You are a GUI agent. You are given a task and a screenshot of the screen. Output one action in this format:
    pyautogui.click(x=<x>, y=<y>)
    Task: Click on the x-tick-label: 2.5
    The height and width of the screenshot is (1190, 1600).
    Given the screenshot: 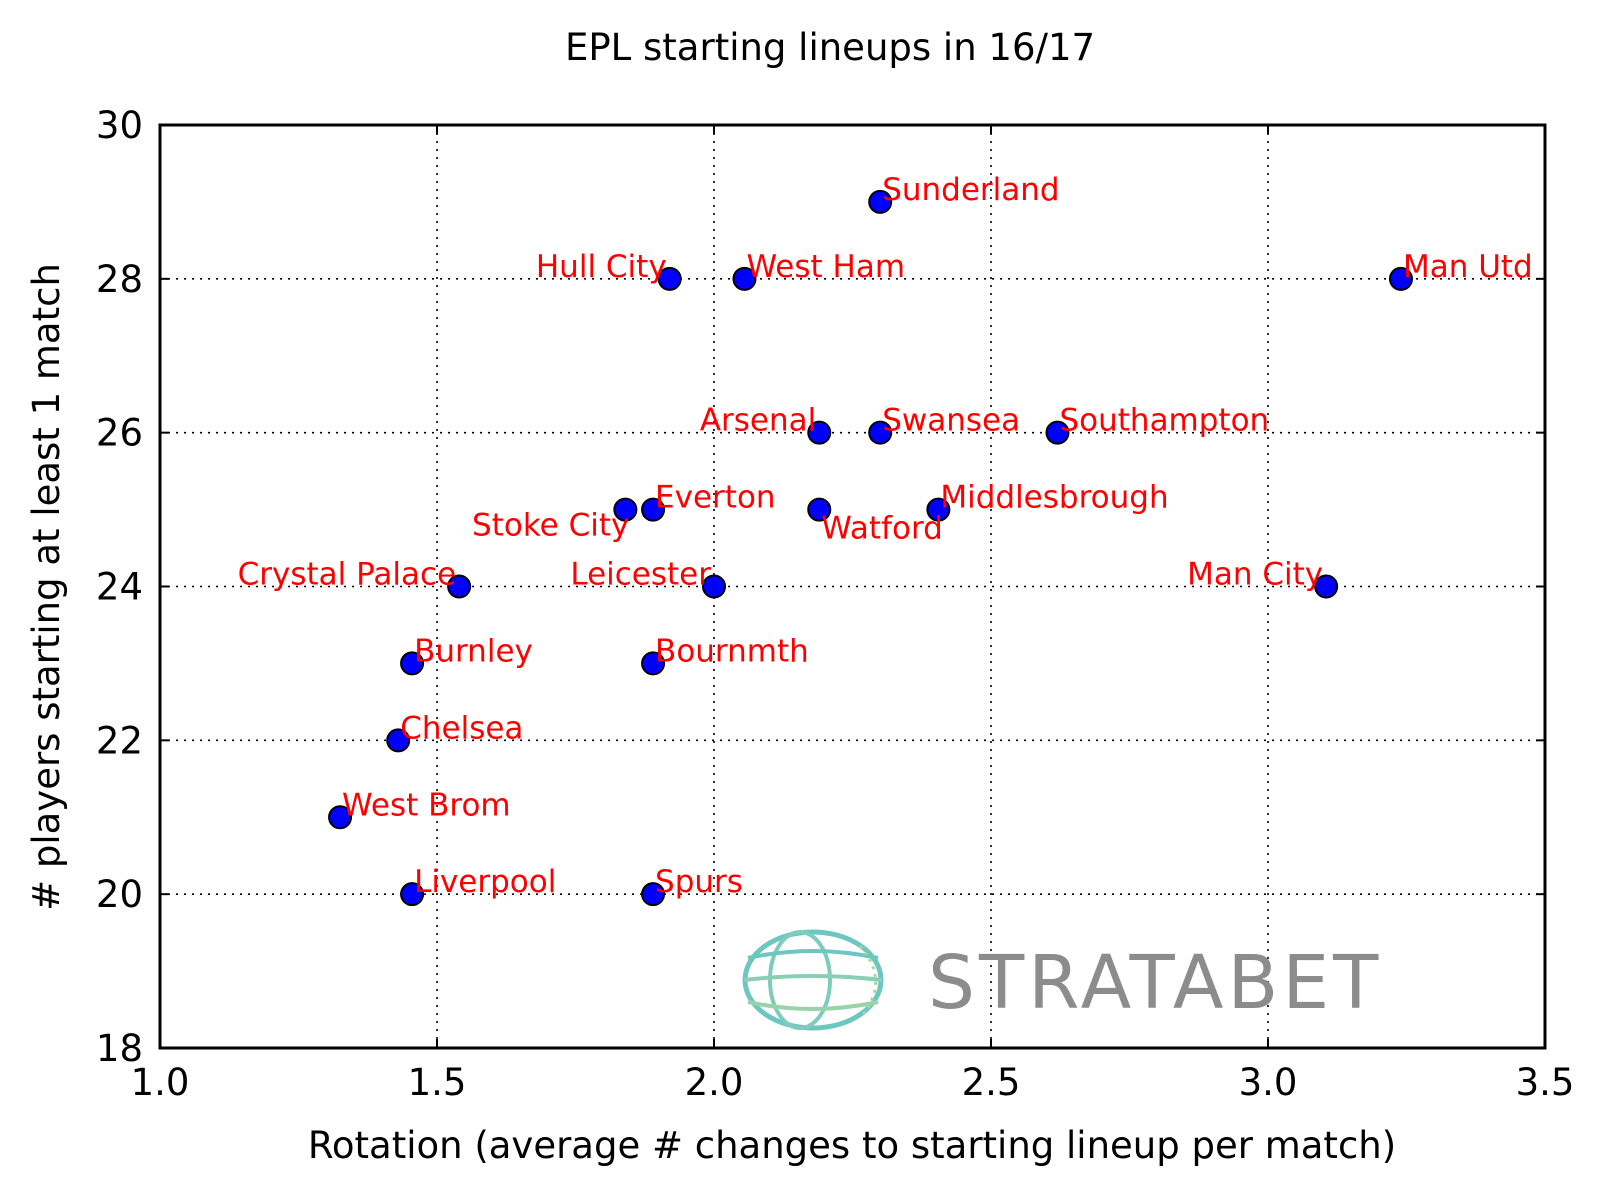 What is the action you would take?
    pyautogui.click(x=991, y=1082)
    